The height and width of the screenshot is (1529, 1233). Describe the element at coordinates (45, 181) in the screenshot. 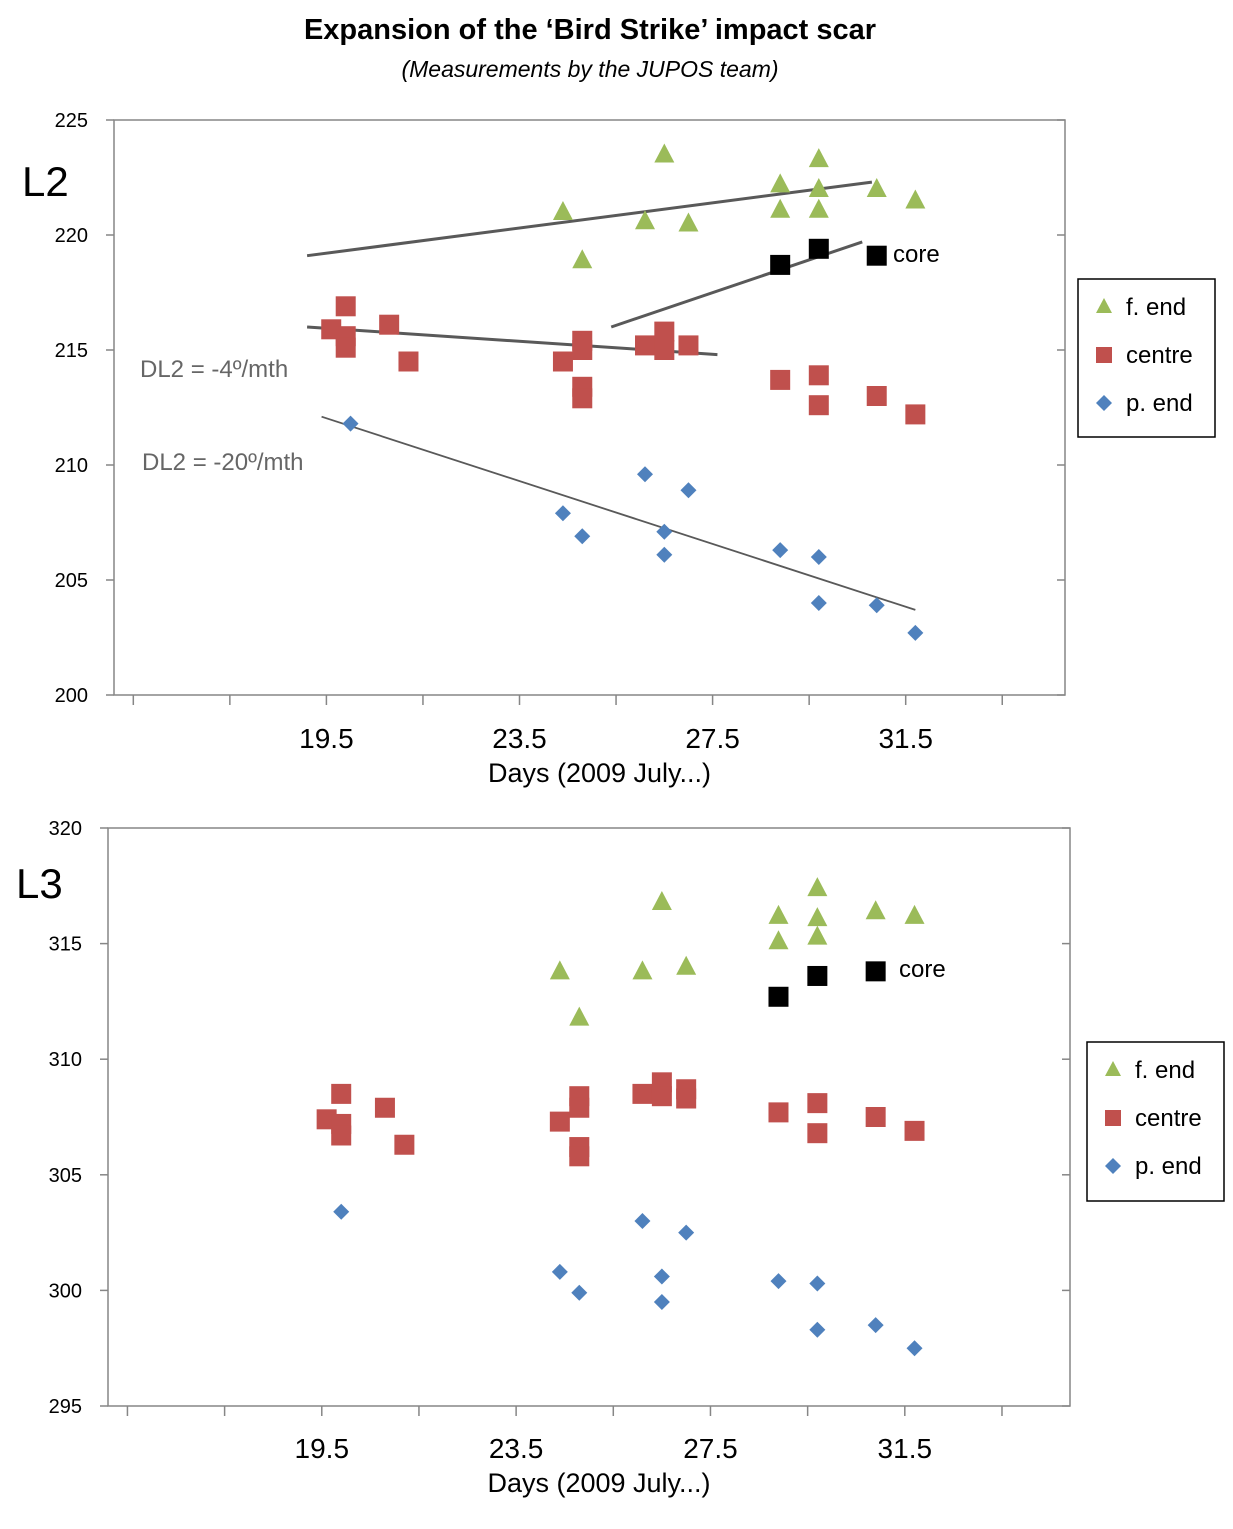

I see `panel-label: L2` at that location.